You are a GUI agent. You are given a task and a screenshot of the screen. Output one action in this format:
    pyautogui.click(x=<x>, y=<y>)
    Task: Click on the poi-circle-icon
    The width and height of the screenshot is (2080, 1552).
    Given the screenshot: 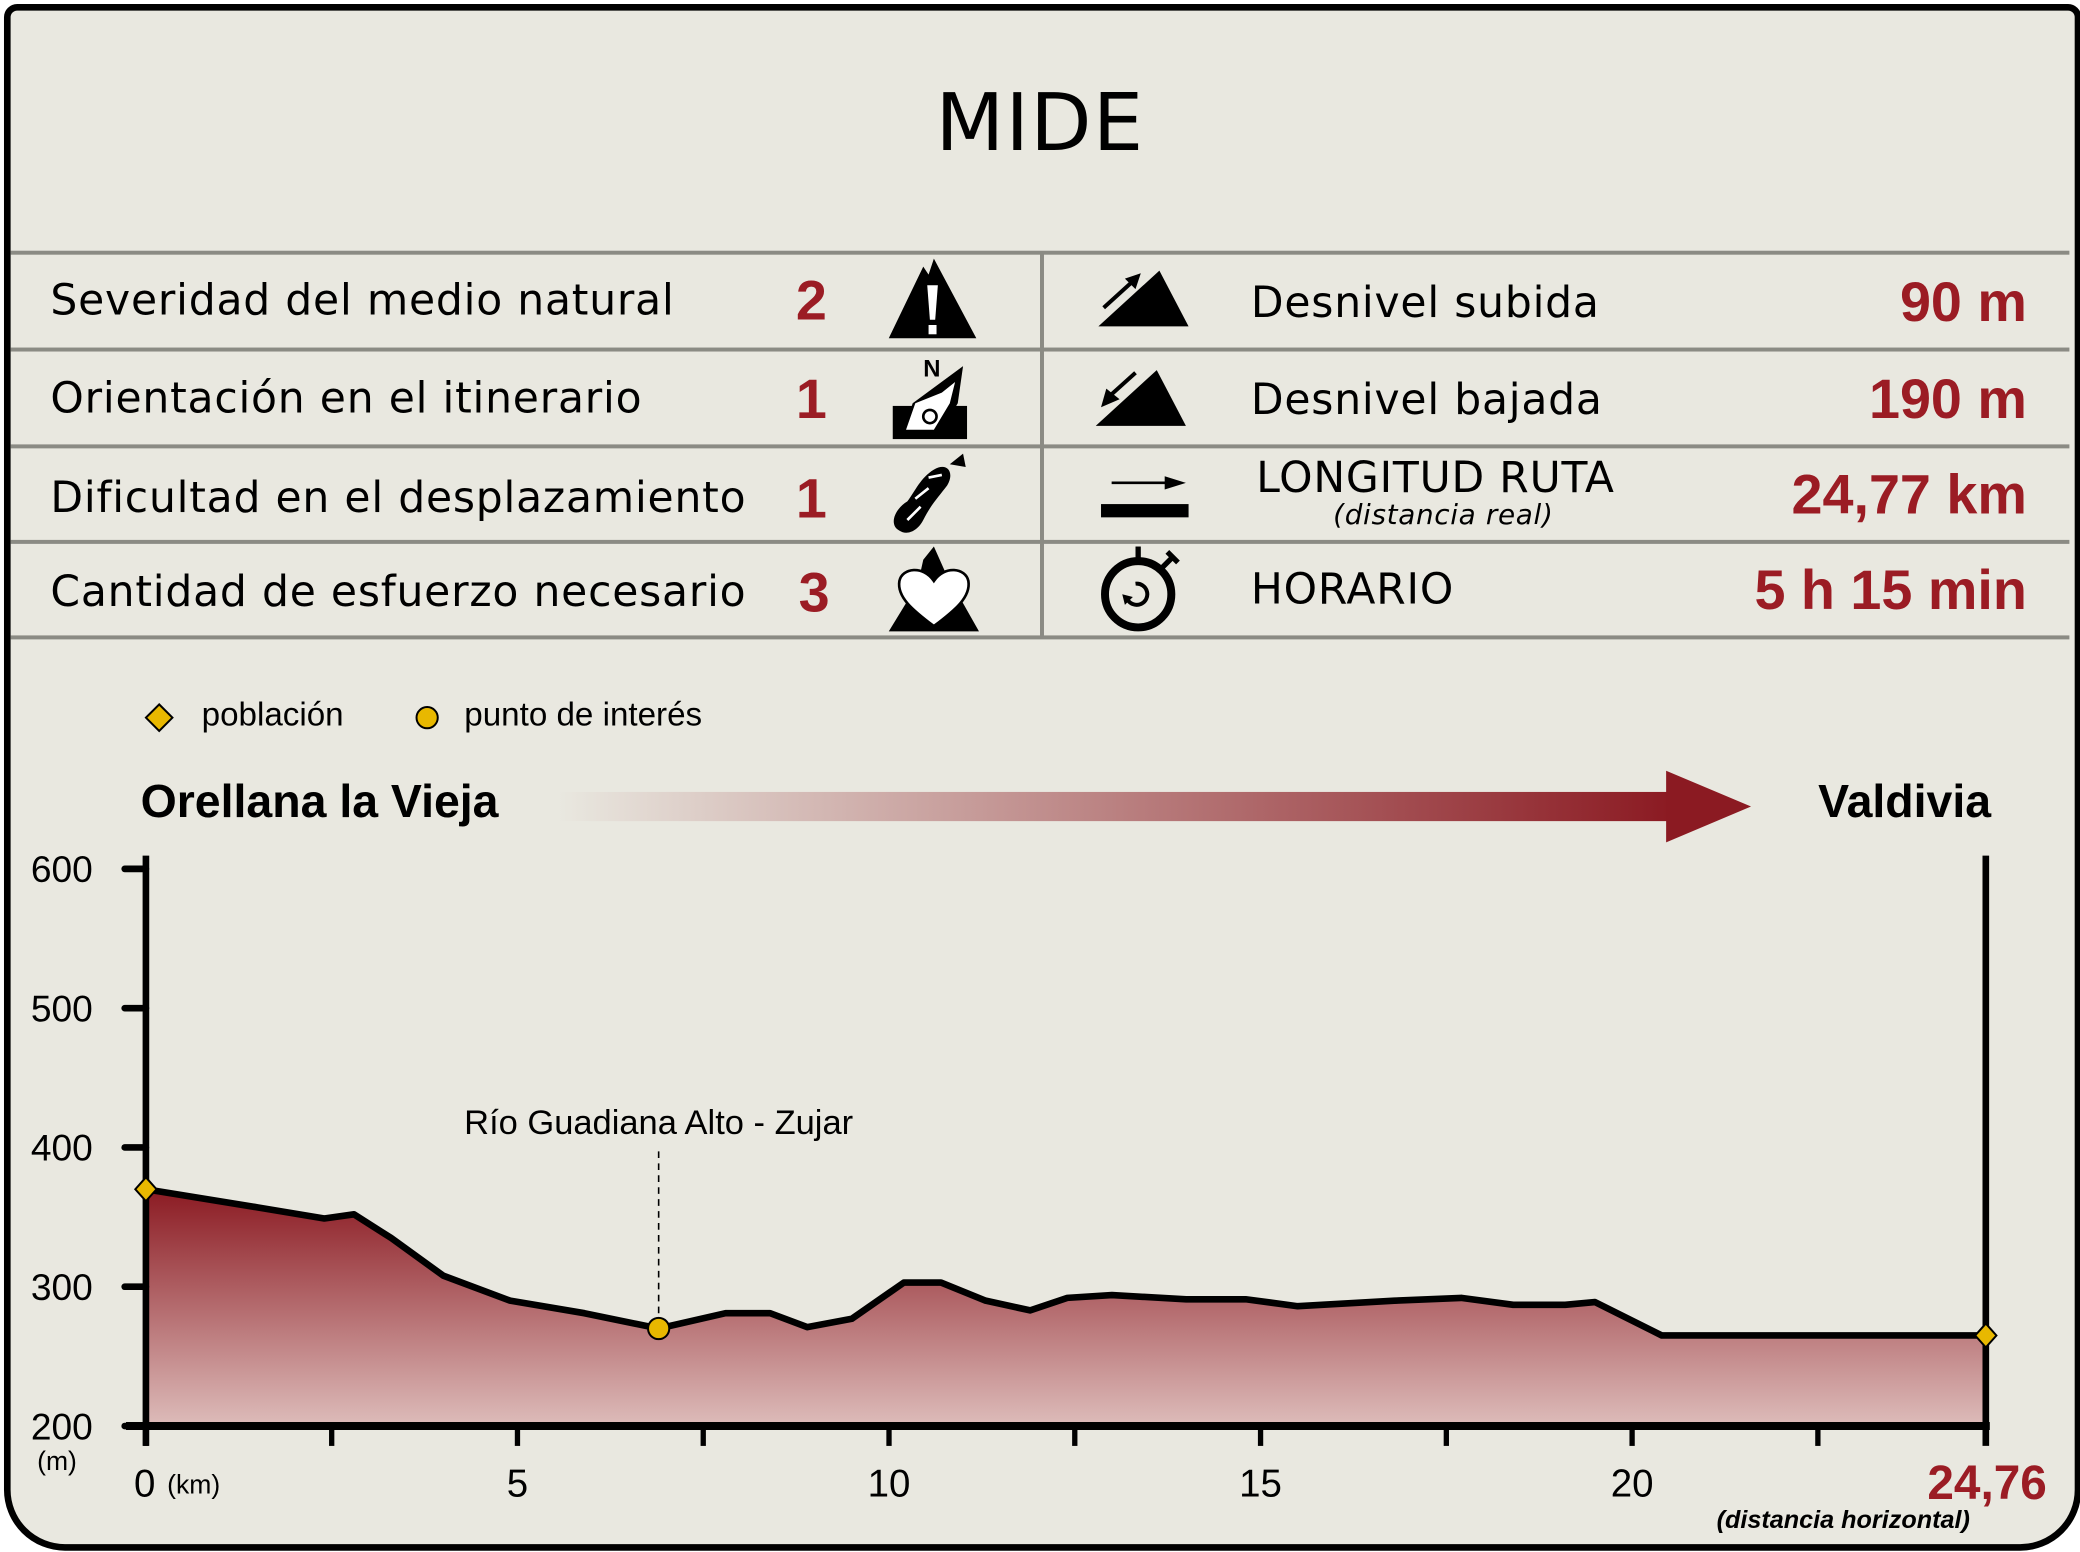 What is the action you would take?
    pyautogui.click(x=427, y=718)
    